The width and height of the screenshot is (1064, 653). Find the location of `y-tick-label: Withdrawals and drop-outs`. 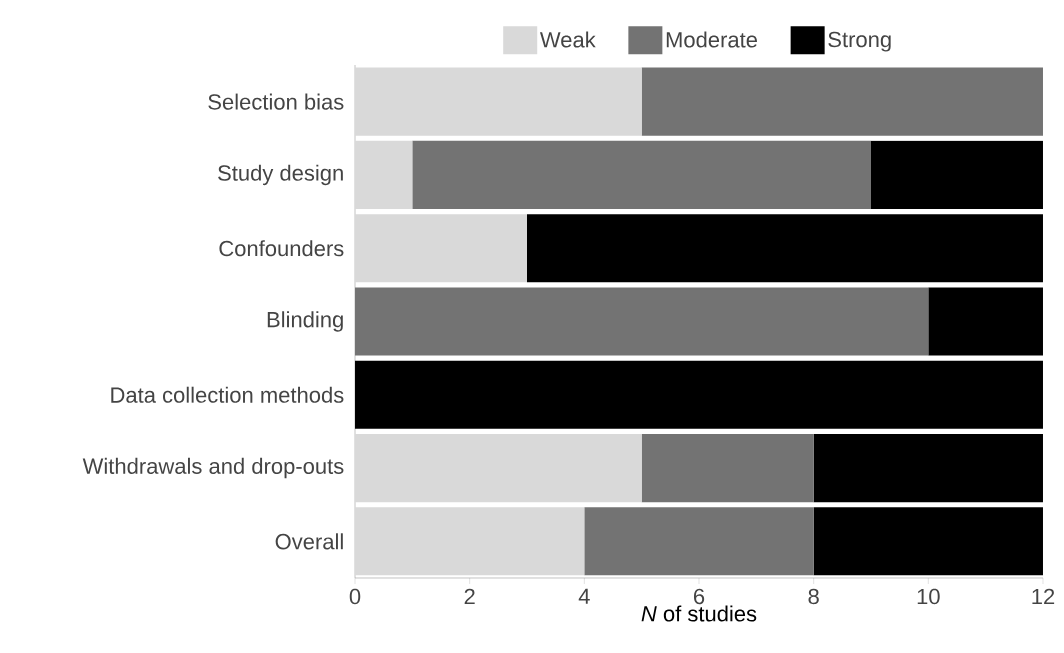

y-tick-label: Withdrawals and drop-outs is located at coordinates (213, 468).